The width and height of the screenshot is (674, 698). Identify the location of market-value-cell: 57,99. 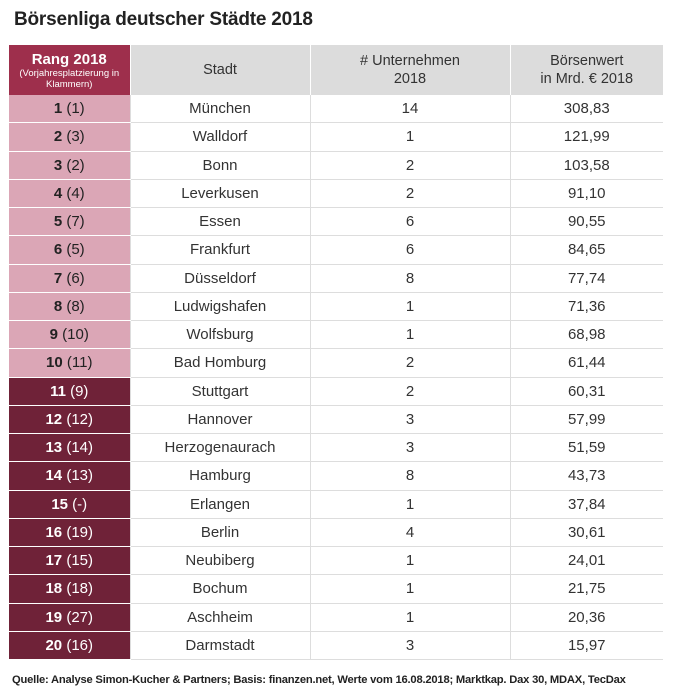
(586, 420).